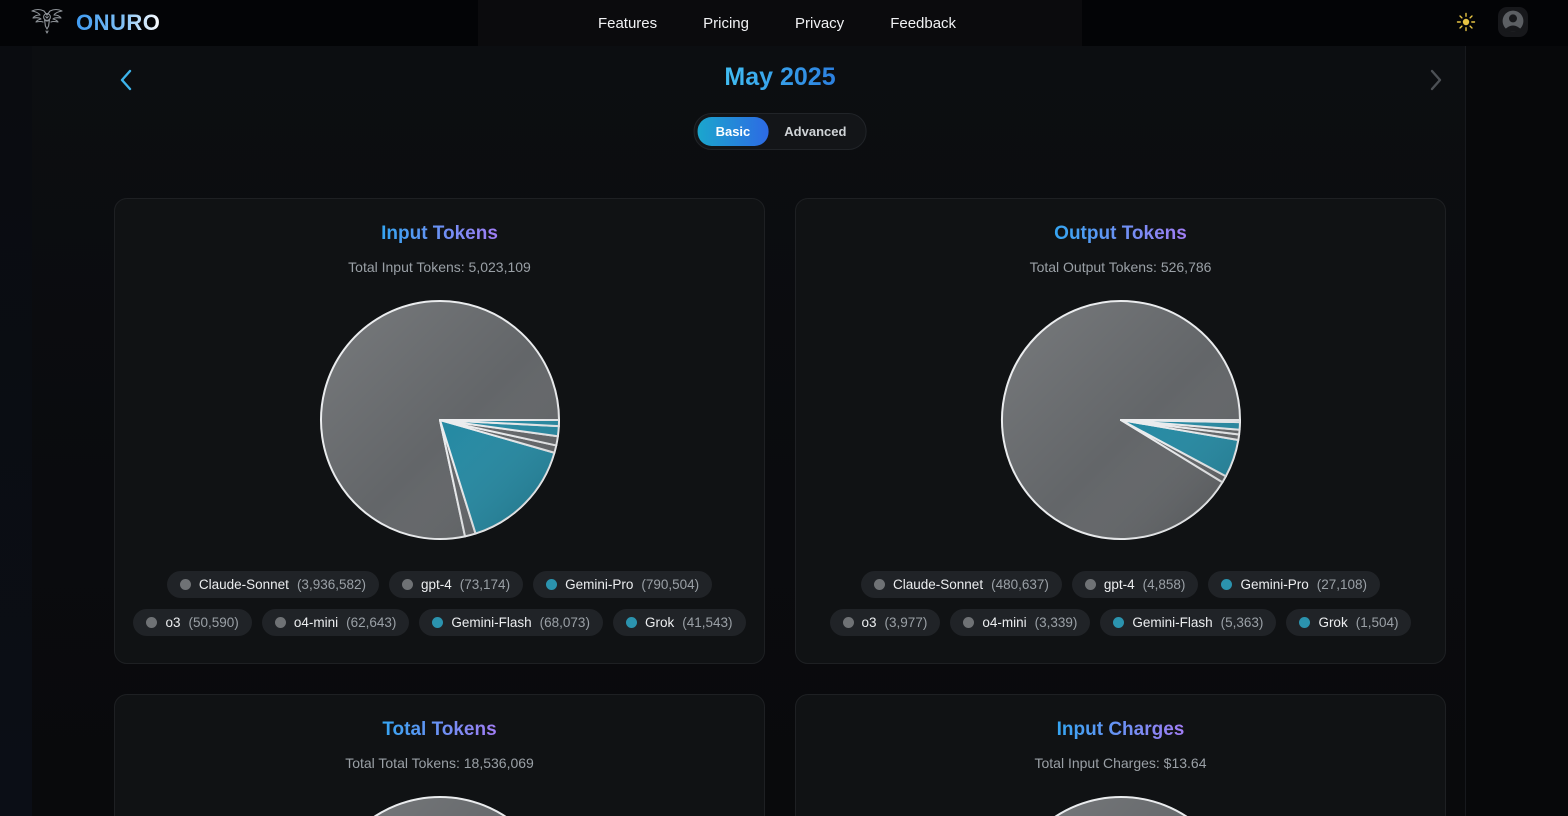 This screenshot has height=816, width=1568. I want to click on legend-value: (480,637), so click(1020, 584).